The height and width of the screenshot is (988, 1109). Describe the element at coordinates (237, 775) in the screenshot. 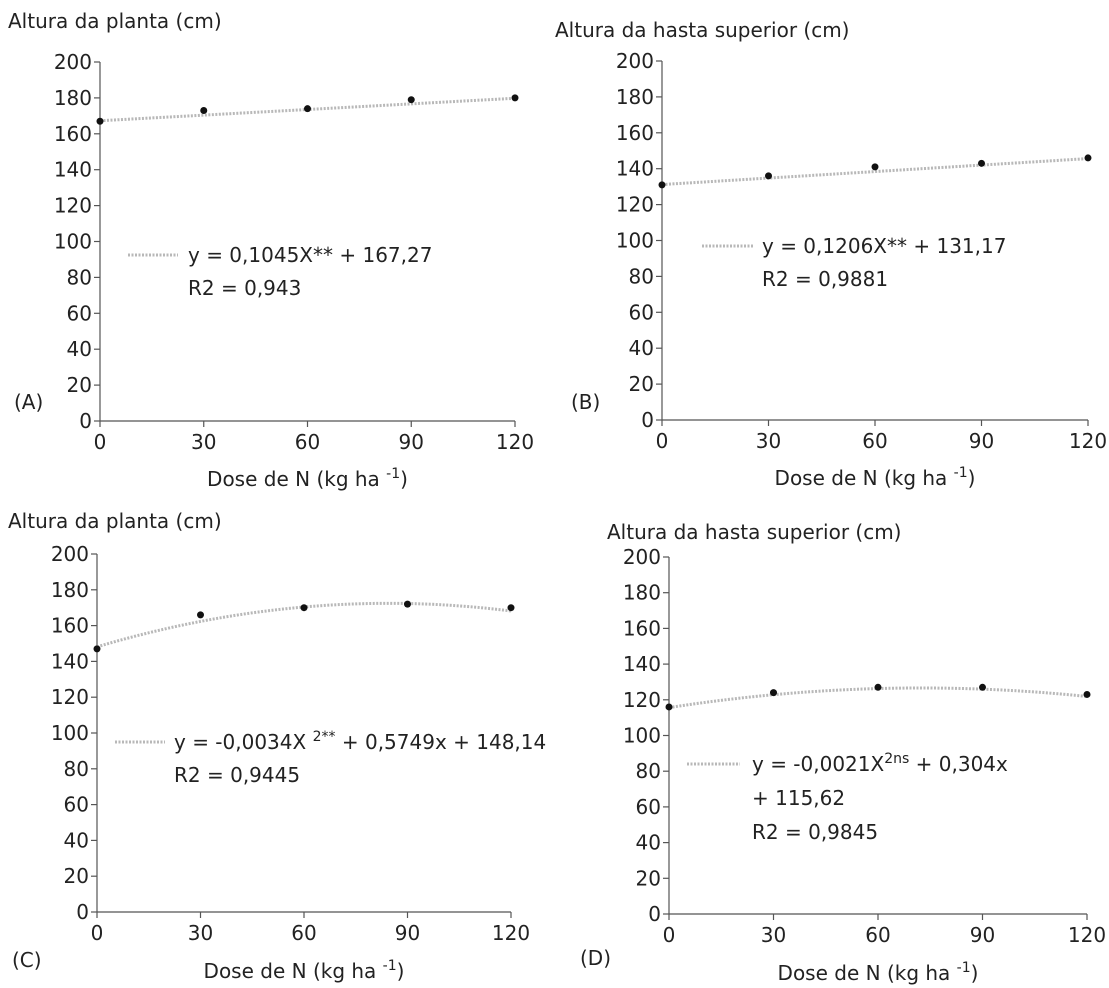

I see `regression-label: R2 = 0,9445` at that location.